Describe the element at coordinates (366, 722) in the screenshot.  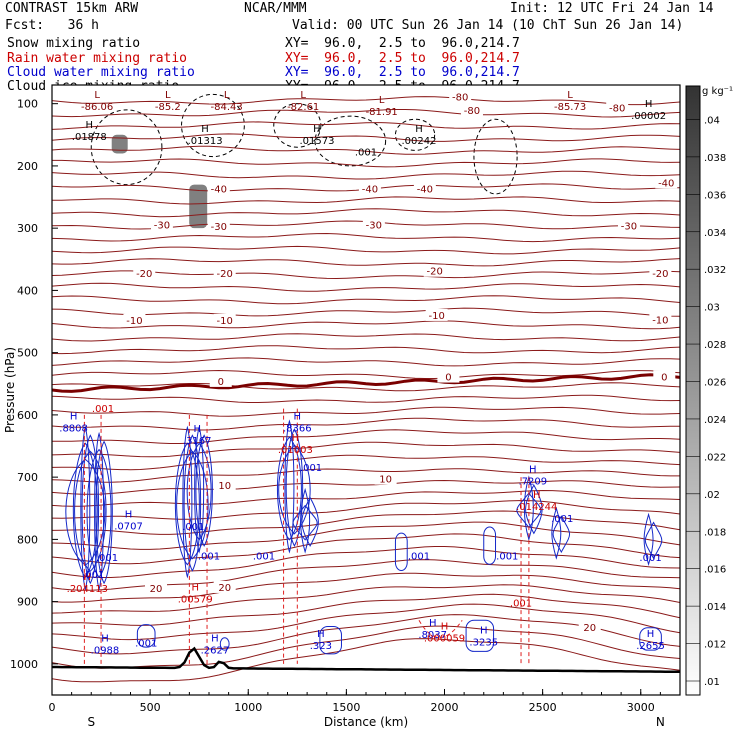
I see `x-axis-label: Distance (km)` at that location.